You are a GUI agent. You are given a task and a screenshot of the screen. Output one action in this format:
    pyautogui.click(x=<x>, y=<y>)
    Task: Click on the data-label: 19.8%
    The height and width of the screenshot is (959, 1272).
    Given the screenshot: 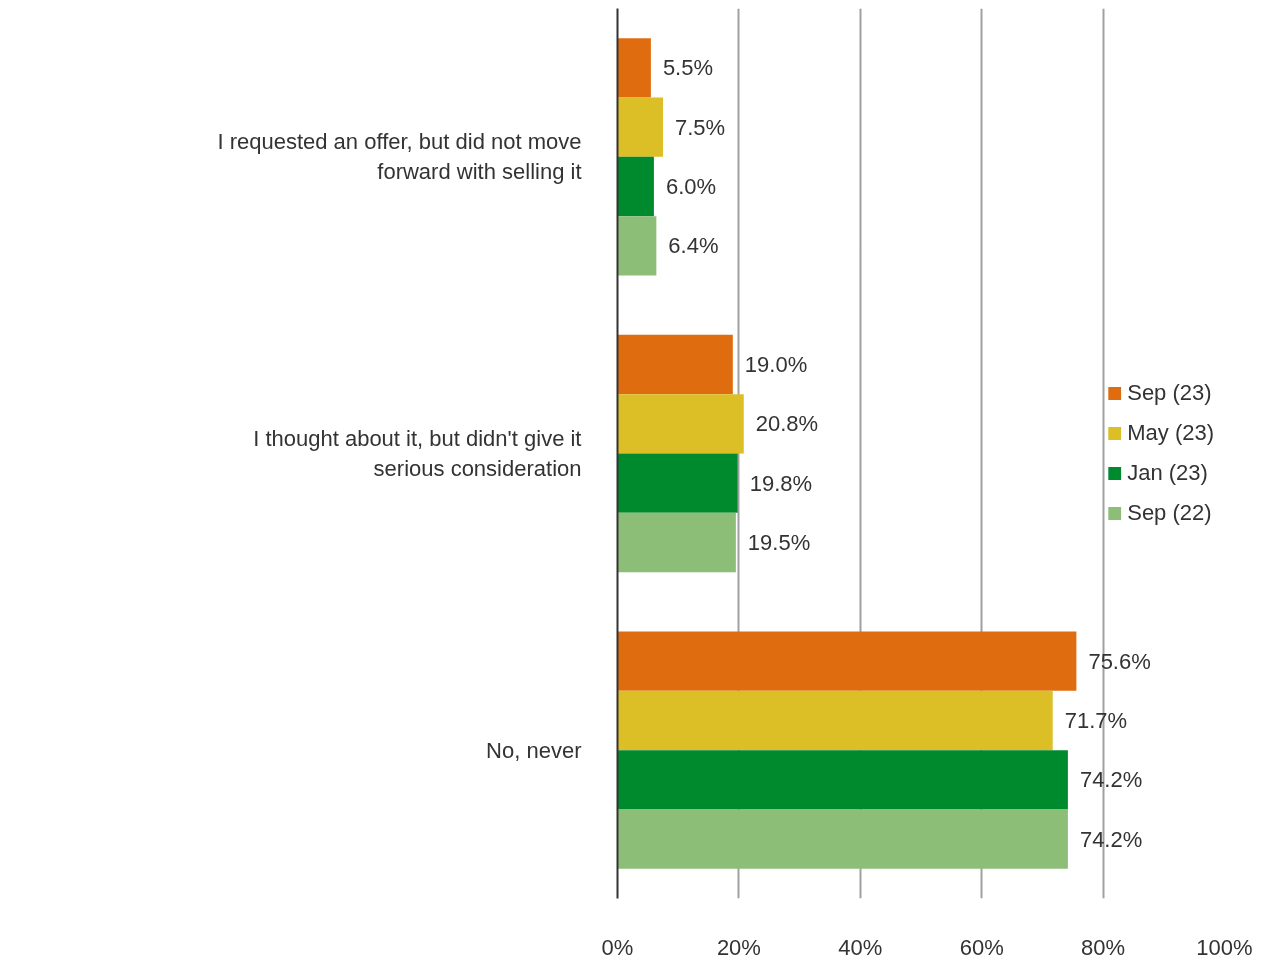 What is the action you would take?
    pyautogui.click(x=781, y=483)
    